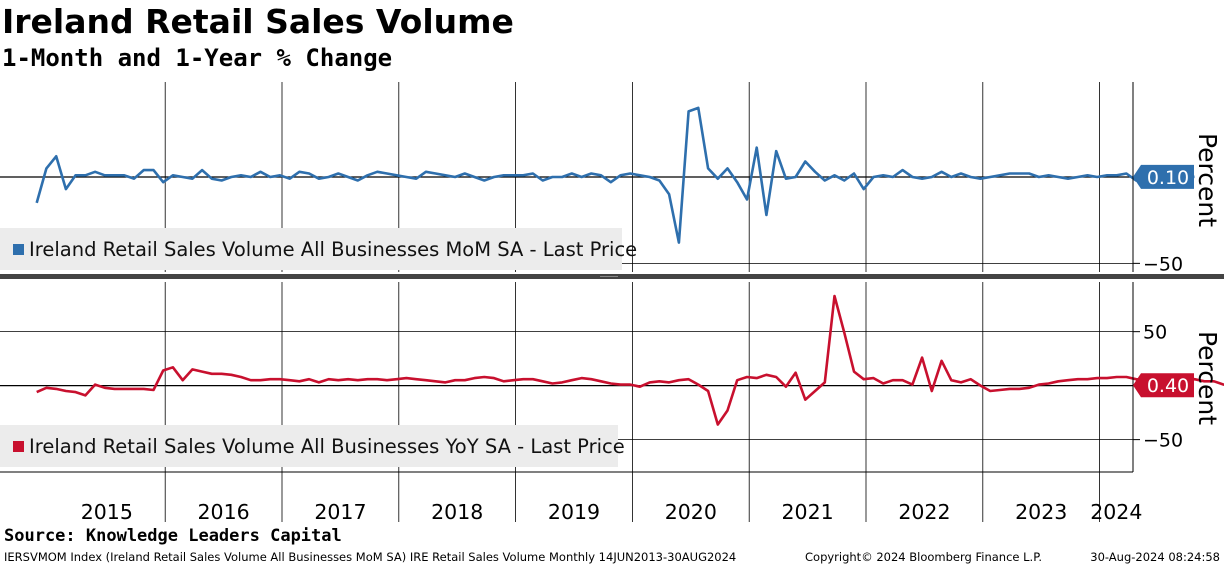 The image size is (1224, 566). I want to click on mom-legend-background, so click(311, 249).